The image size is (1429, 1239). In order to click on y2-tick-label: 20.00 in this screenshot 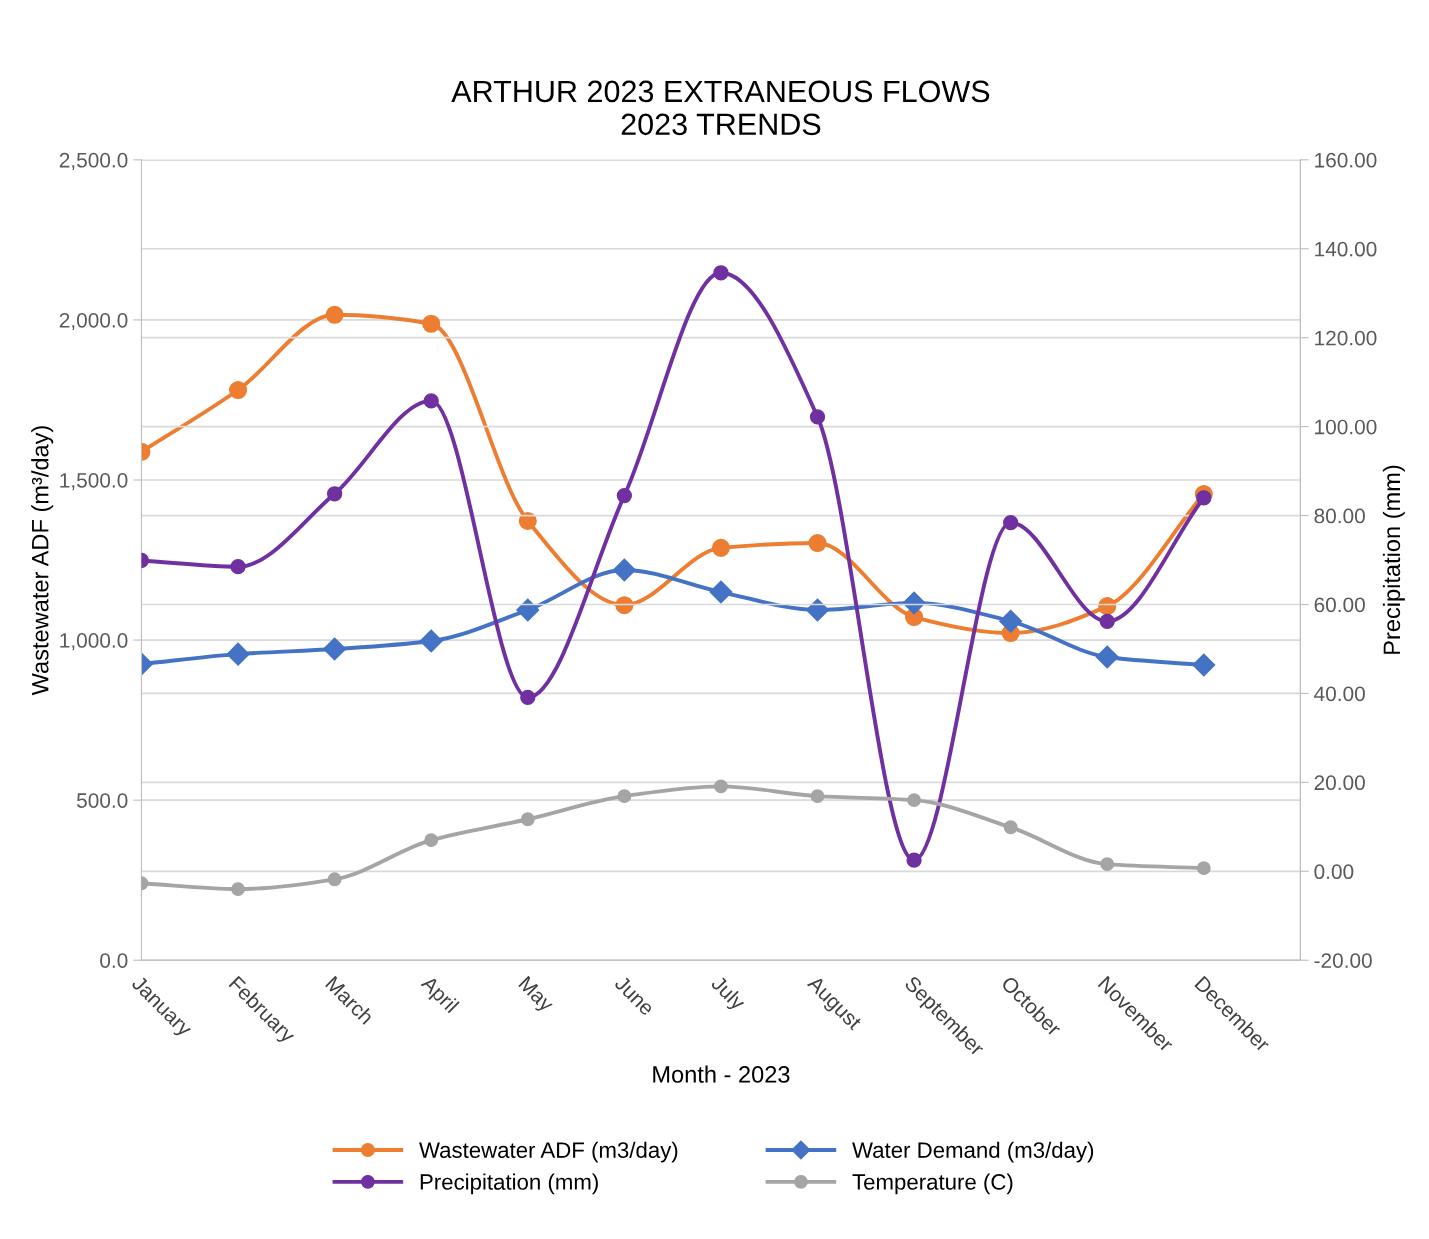, I will do `click(1339, 783)`.